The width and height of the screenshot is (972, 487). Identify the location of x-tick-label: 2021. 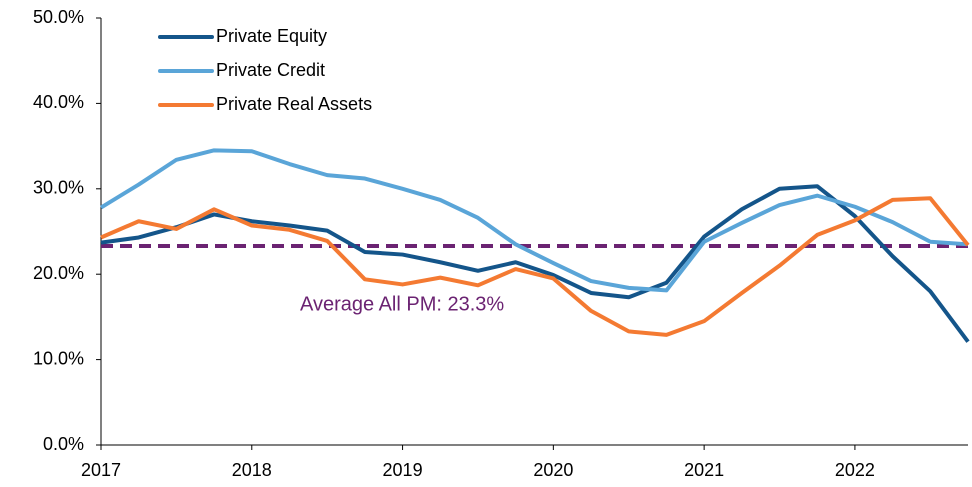
(704, 470).